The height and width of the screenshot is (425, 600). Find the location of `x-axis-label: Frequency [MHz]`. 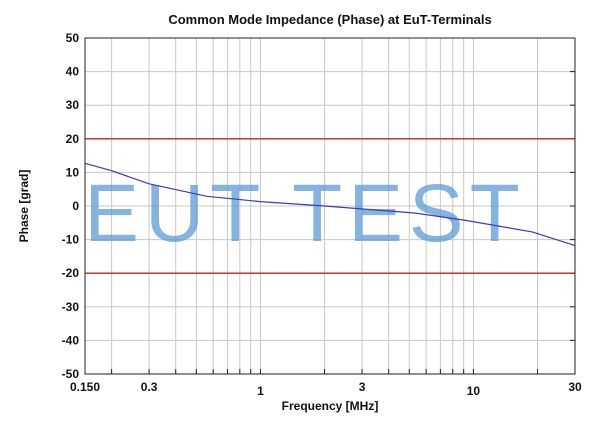

x-axis-label: Frequency [MHz] is located at coordinates (330, 406).